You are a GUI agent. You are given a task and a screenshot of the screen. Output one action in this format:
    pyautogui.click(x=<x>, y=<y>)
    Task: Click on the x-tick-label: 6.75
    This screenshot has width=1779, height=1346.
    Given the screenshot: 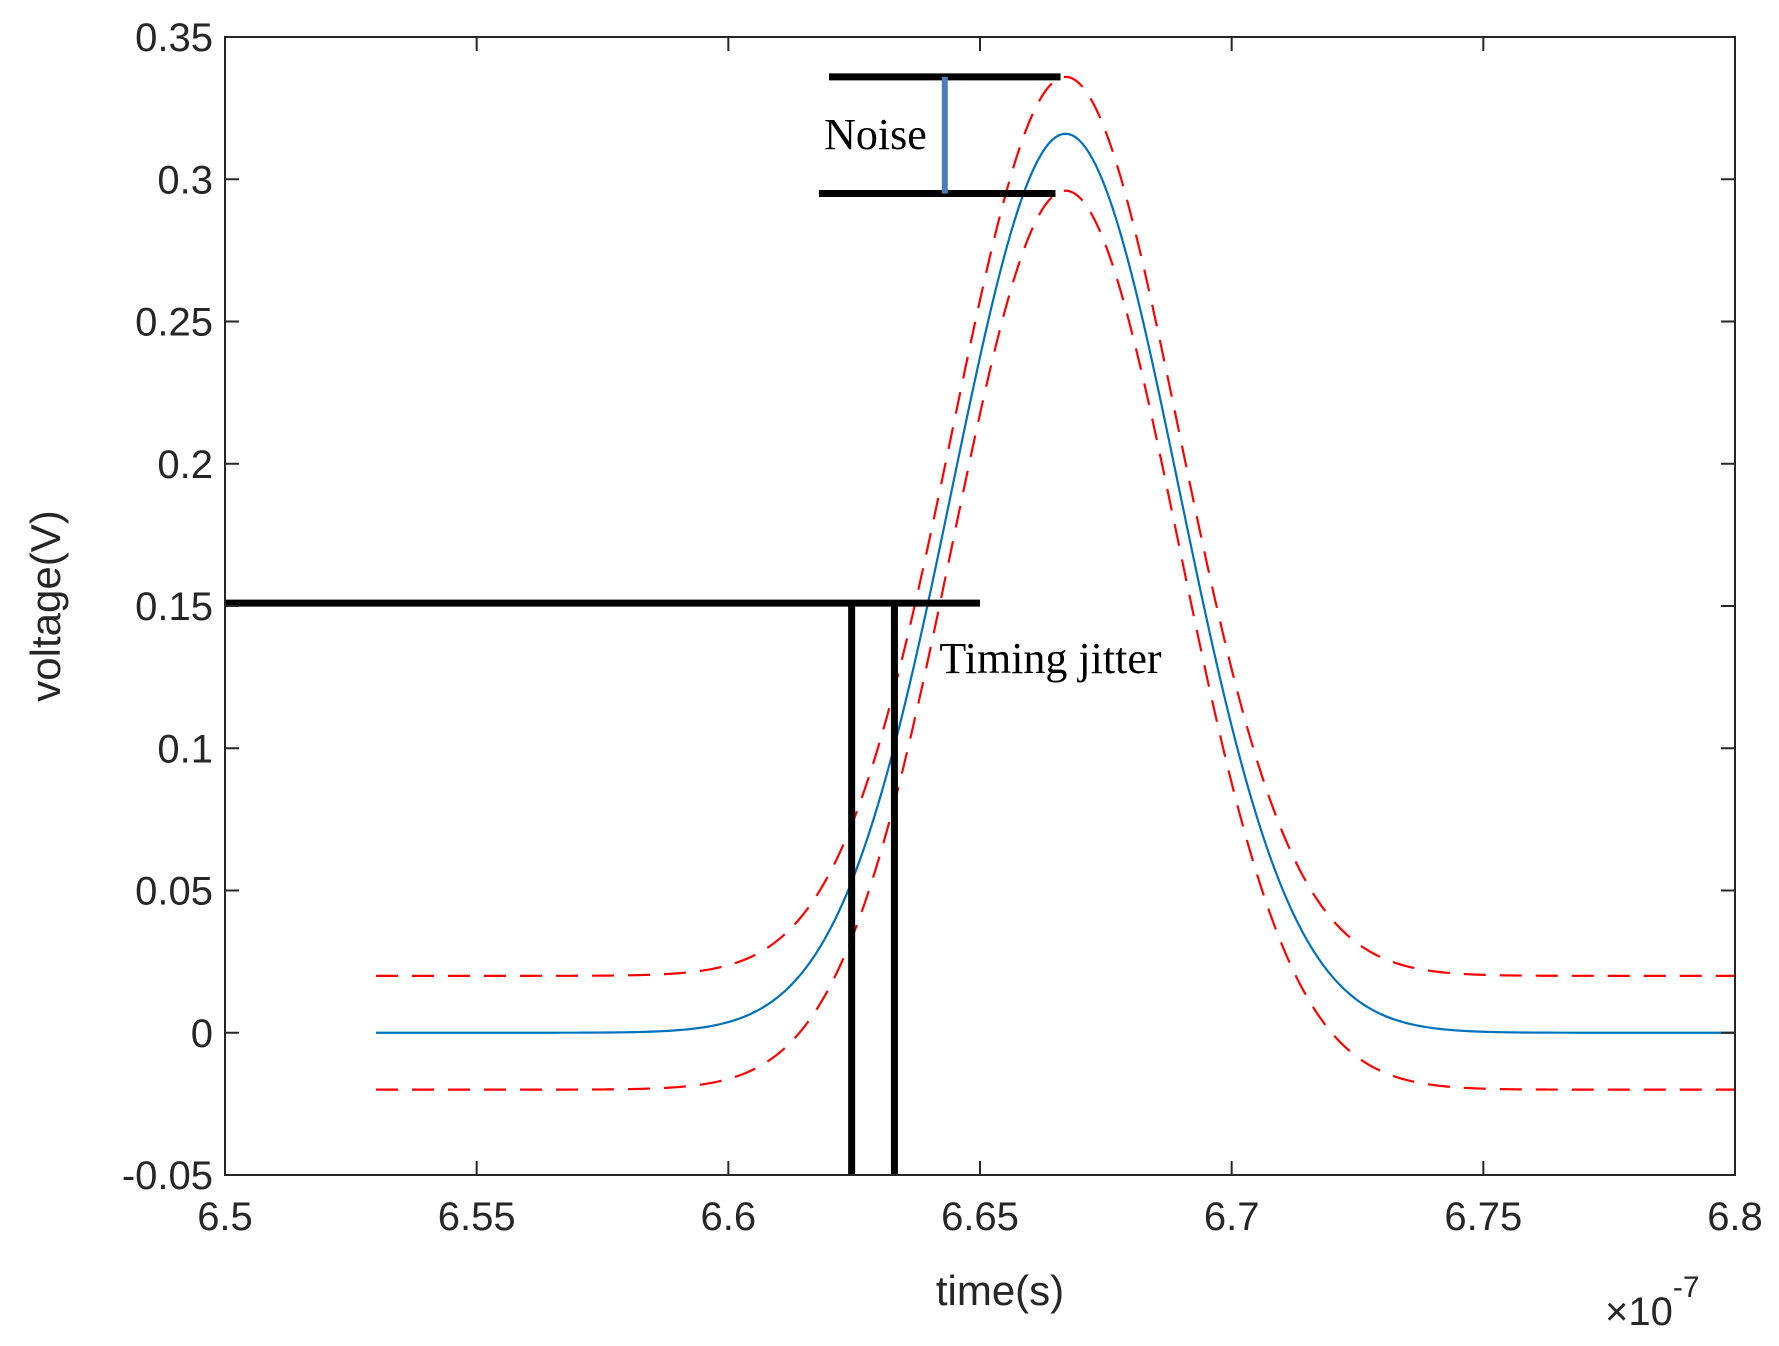 What is the action you would take?
    pyautogui.click(x=1483, y=1217)
    